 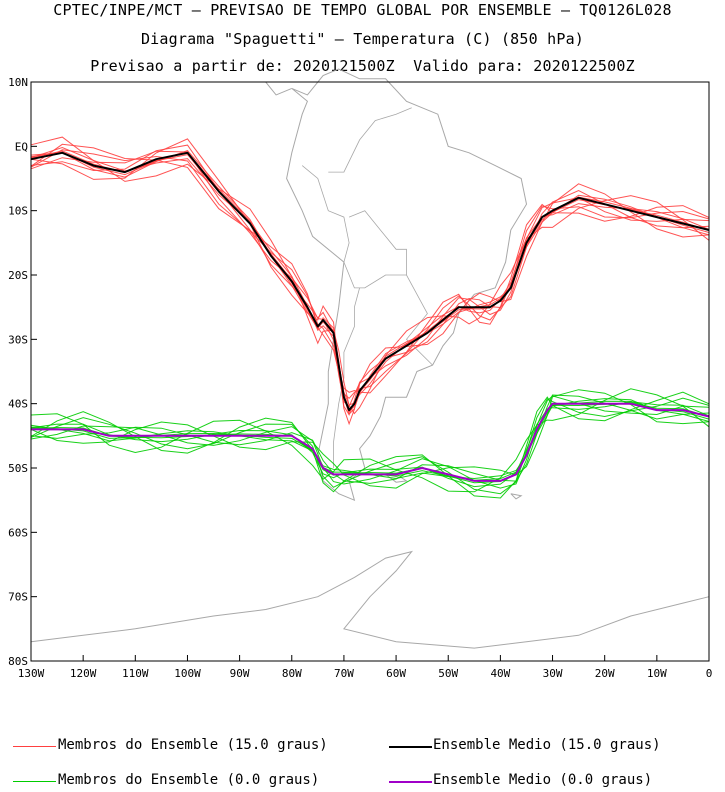 I want to click on y-tick-label-2: 10S, so click(x=18, y=211).